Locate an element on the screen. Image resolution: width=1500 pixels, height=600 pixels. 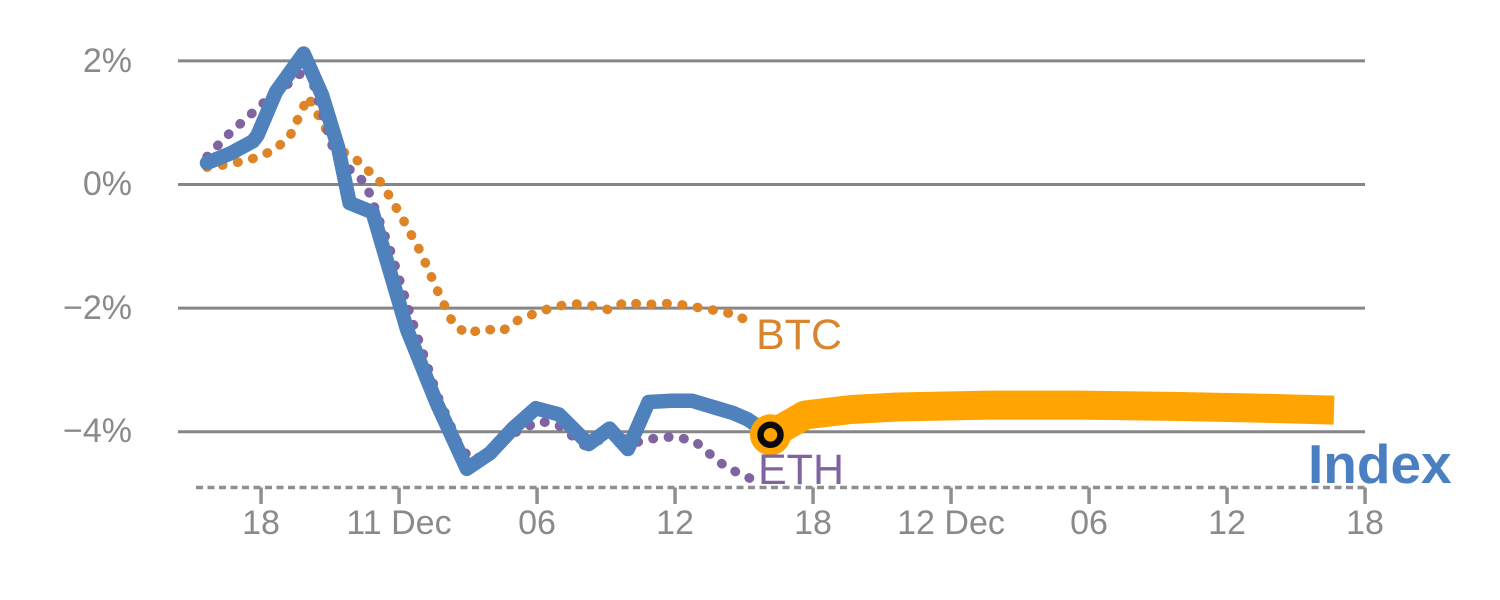
x-axis-tick-label: 11 Dec is located at coordinates (399, 523).